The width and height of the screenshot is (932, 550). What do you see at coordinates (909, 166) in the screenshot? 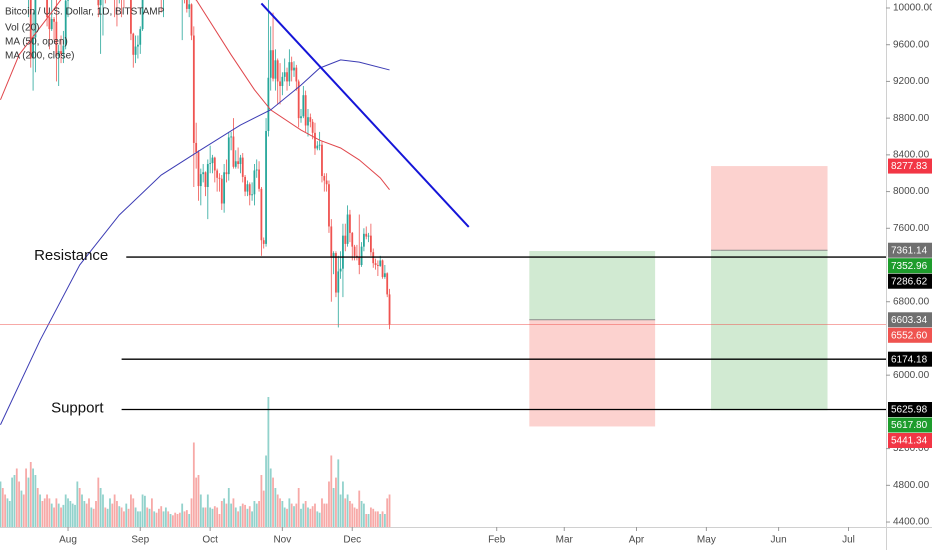
I see `price-tag-label: 8277.83` at bounding box center [909, 166].